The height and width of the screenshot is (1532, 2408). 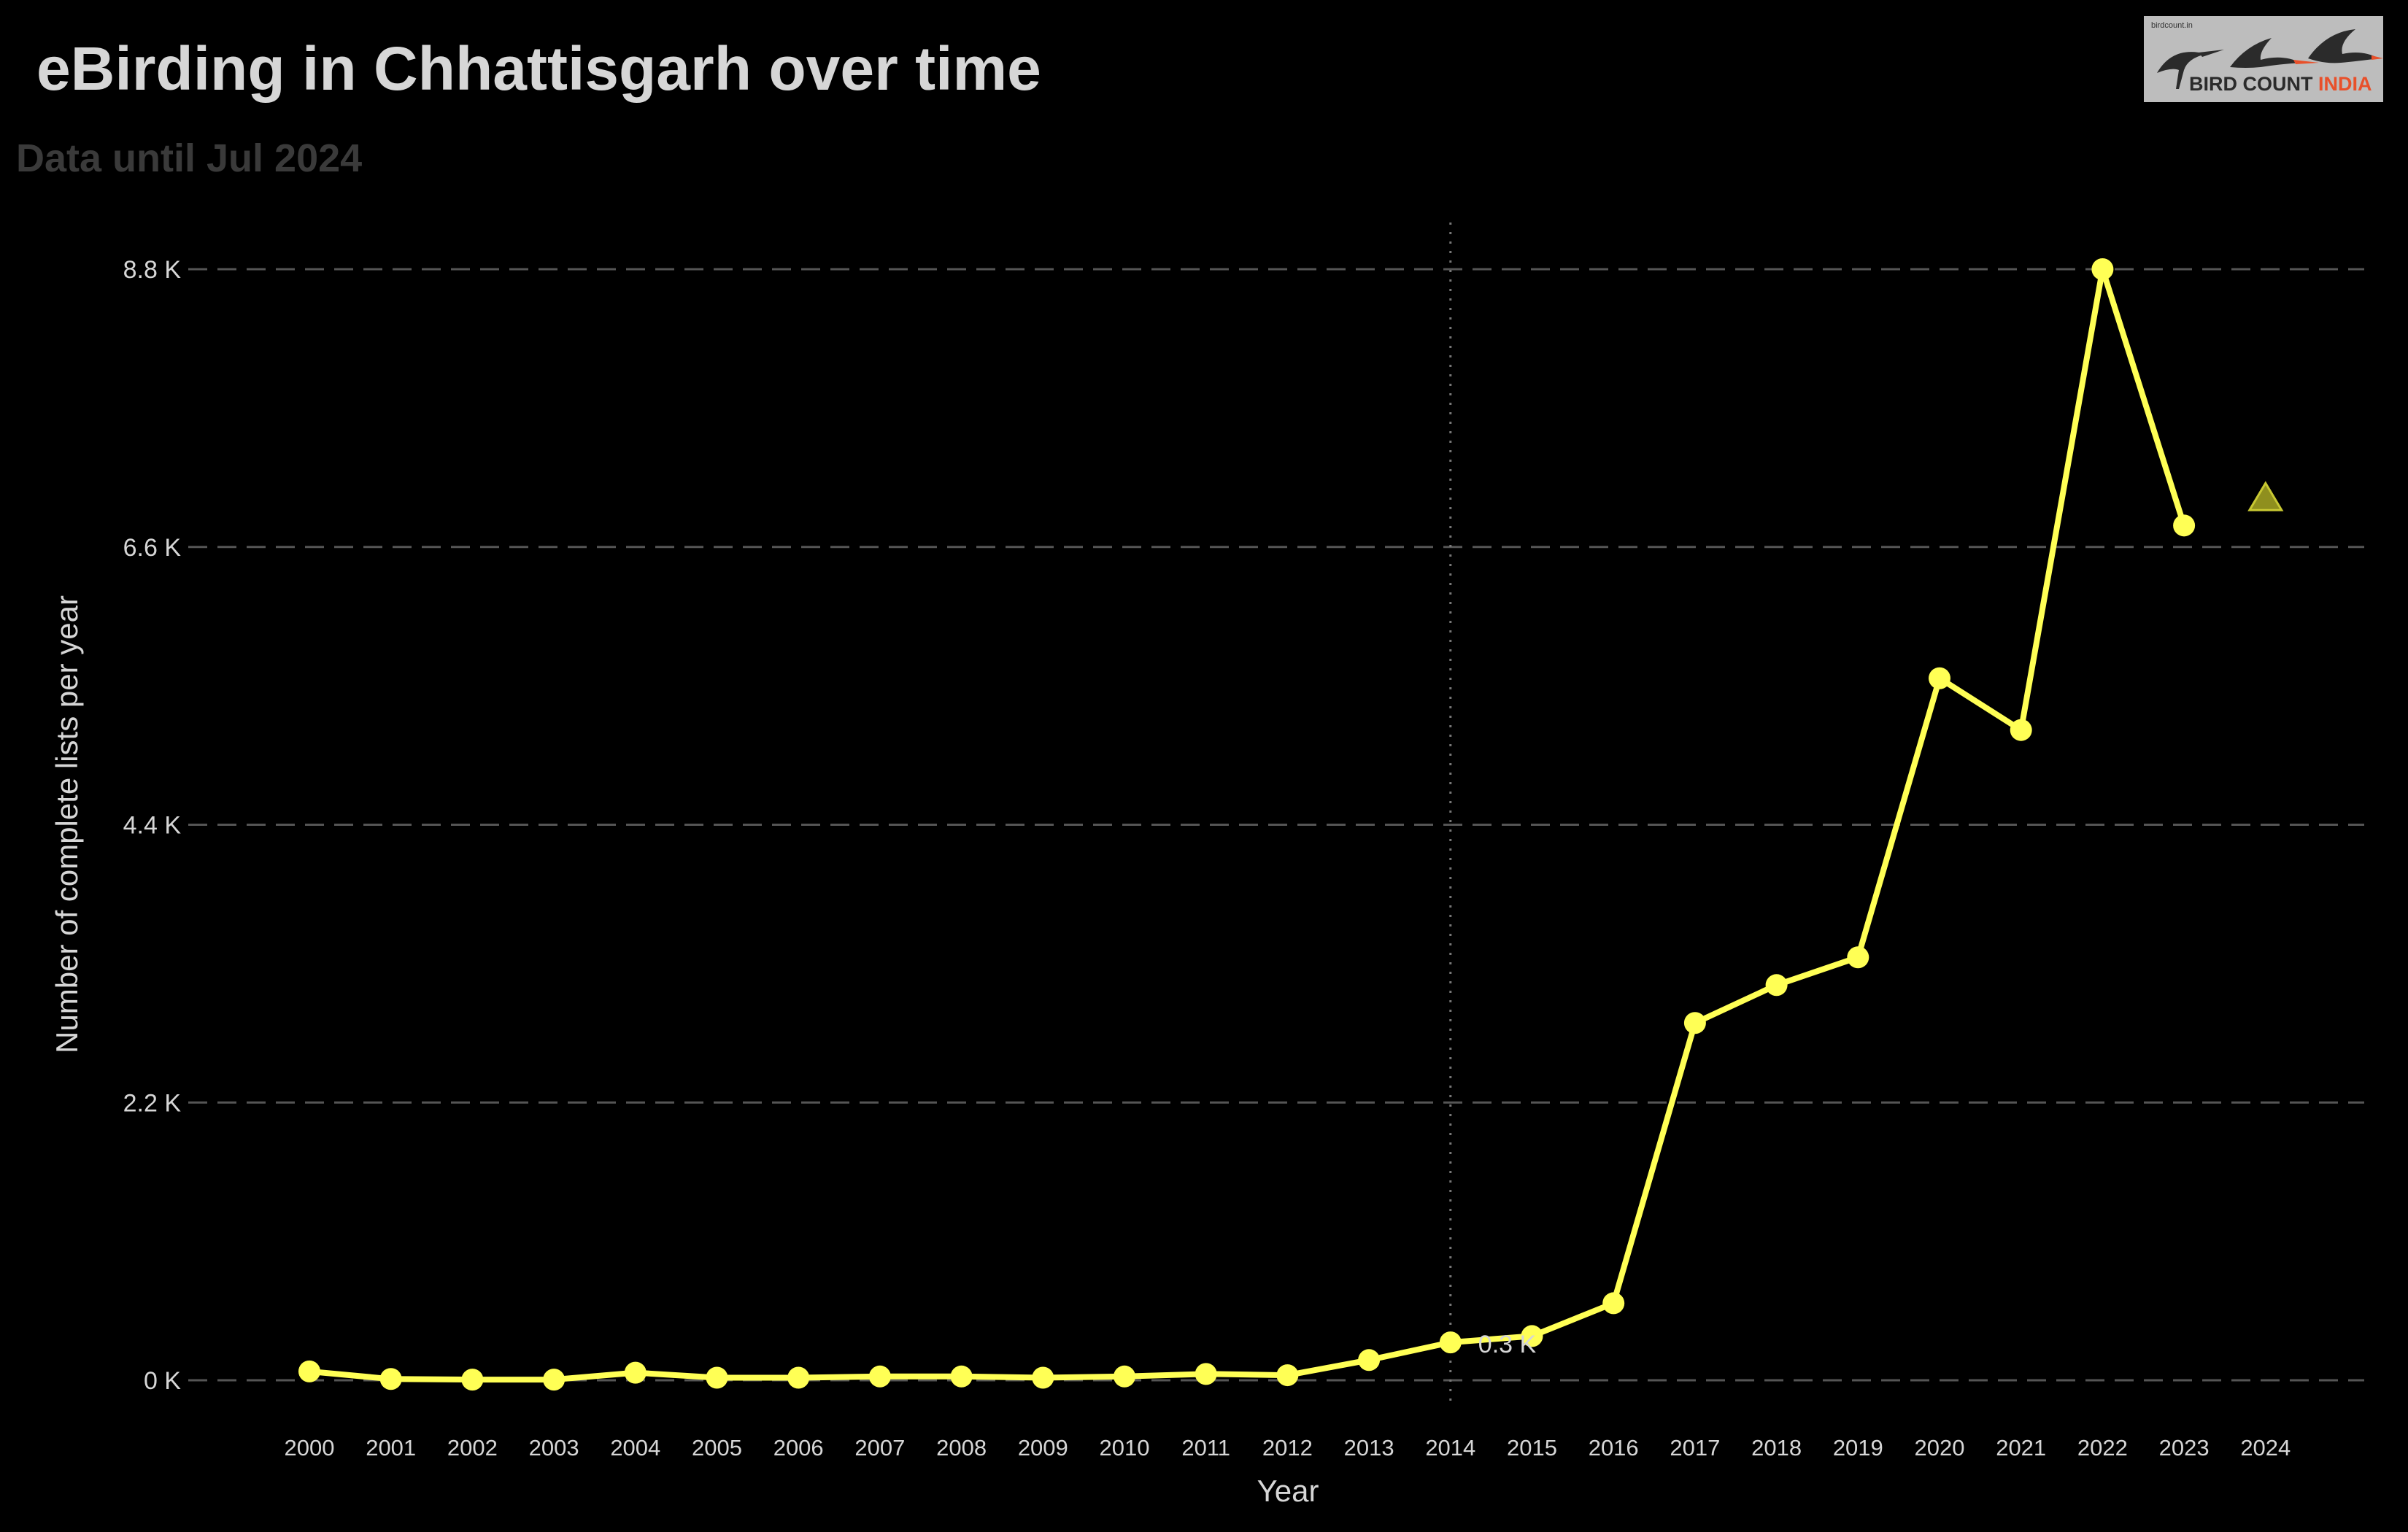 What do you see at coordinates (1694, 1023) in the screenshot?
I see `data-point-2017` at bounding box center [1694, 1023].